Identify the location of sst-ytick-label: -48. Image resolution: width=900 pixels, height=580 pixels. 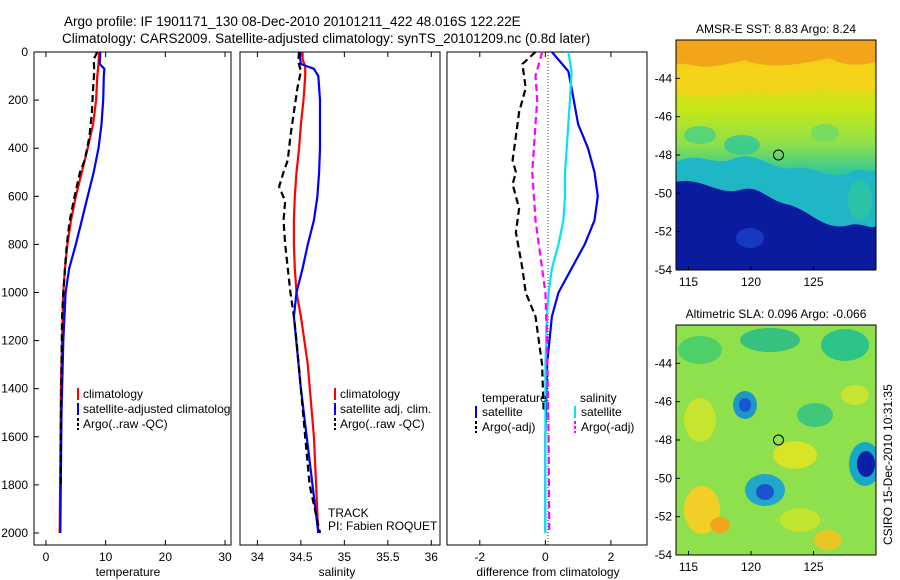
(664, 155).